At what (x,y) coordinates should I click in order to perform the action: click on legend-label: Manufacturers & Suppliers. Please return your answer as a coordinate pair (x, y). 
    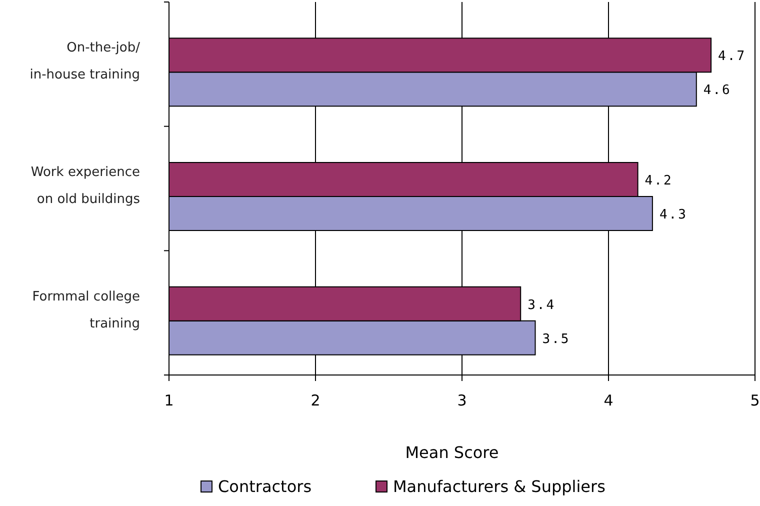
    Looking at the image, I should click on (499, 486).